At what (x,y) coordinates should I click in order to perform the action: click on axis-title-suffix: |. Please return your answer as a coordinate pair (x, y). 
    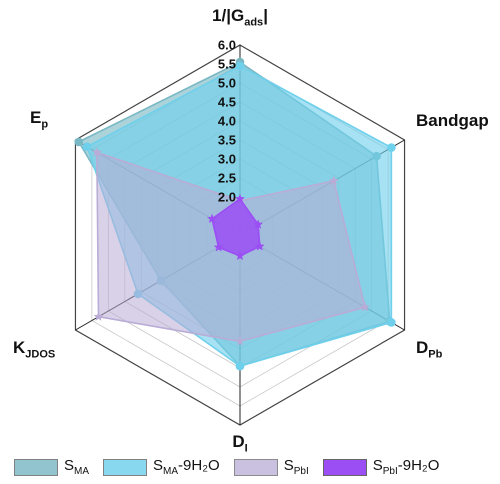
    Looking at the image, I should click on (265, 15).